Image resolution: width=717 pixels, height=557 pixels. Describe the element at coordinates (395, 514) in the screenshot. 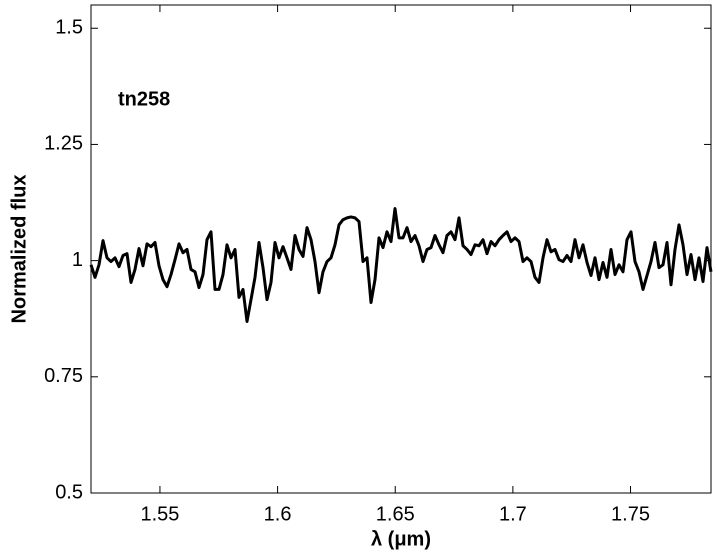

I see `x-tick-label: 1.65` at that location.